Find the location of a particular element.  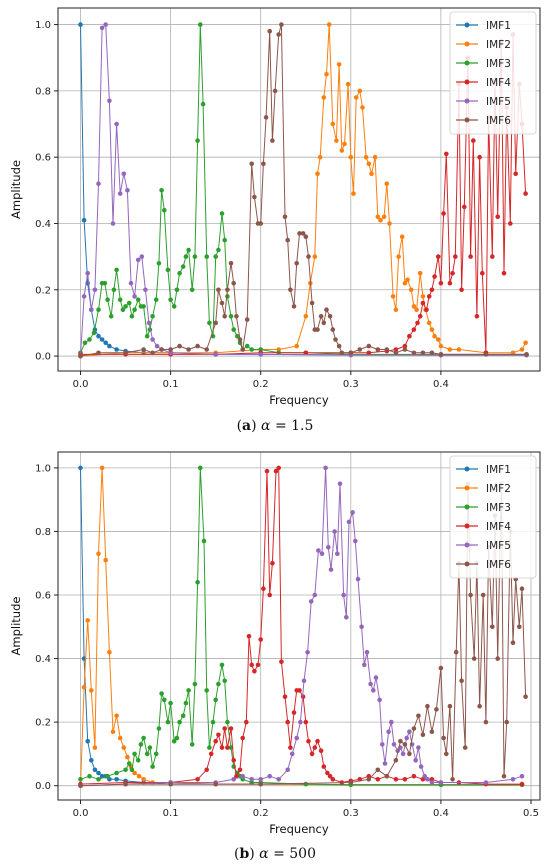

legend-entry: IMF2 is located at coordinates (498, 45).